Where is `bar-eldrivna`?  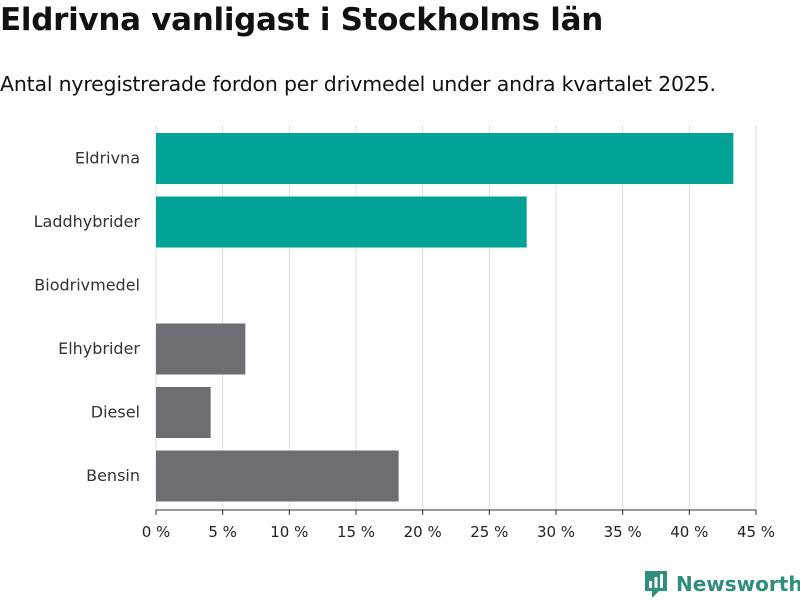
bar-eldrivna is located at coordinates (445, 158).